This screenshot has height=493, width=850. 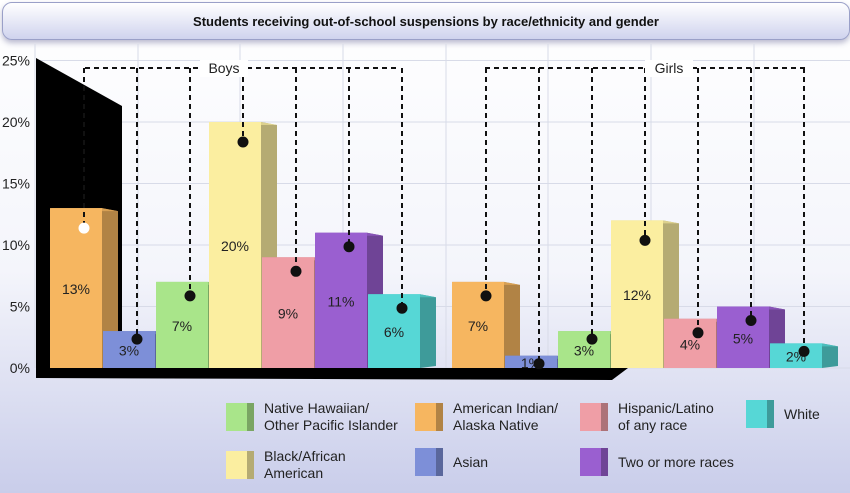 I want to click on legend-item: Hispanic/Latino of any race, so click(x=647, y=417).